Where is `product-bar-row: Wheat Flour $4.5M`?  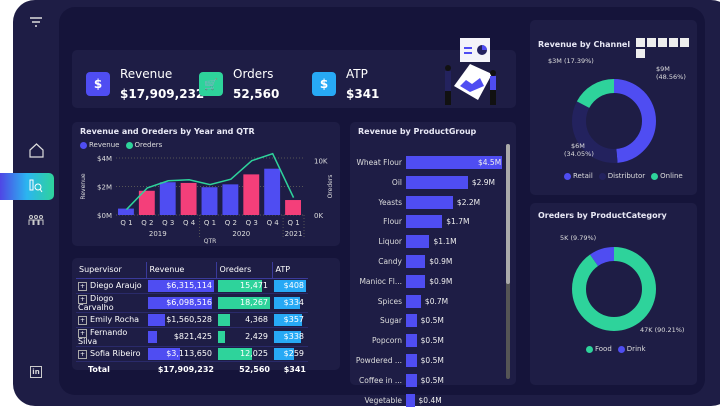
product-bar-row: Wheat Flour $4.5M is located at coordinates (430, 162).